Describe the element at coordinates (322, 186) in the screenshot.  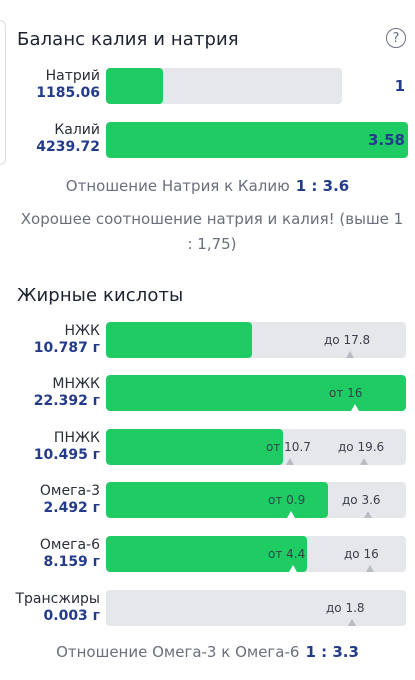
I see `ratio-value: 1 : 3.6` at that location.